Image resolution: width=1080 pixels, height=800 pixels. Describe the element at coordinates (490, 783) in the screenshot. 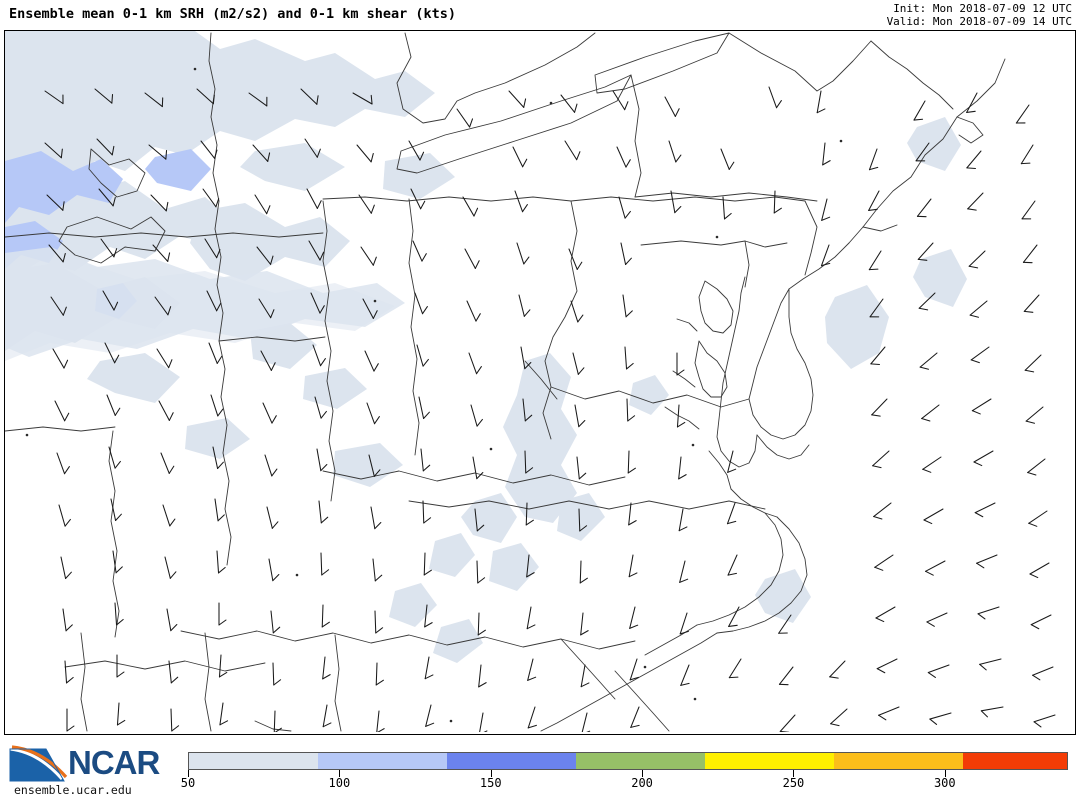

I see `colorbar-label-150: 150` at that location.